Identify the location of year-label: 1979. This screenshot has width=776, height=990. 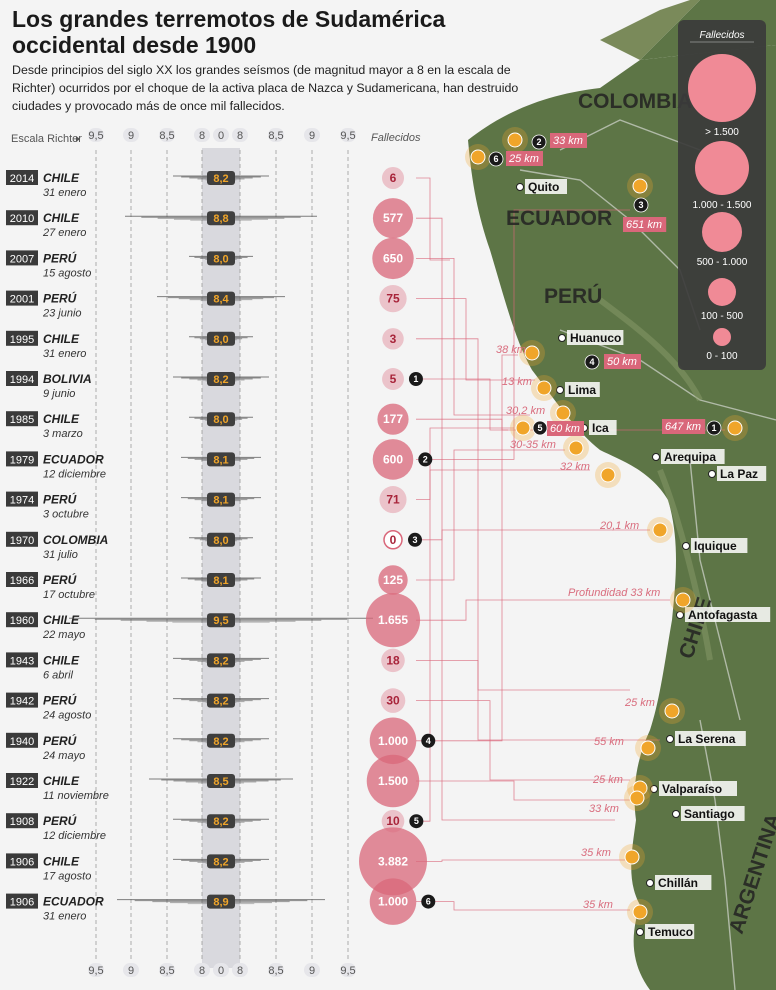
(22, 460).